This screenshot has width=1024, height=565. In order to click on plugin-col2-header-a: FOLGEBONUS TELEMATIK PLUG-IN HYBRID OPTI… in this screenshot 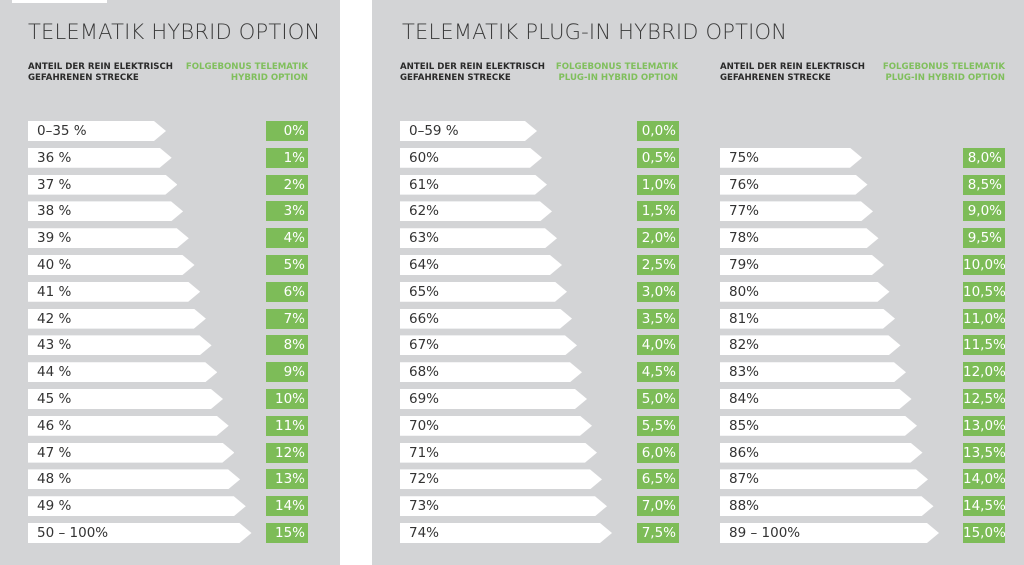, I will do `click(616, 72)`.